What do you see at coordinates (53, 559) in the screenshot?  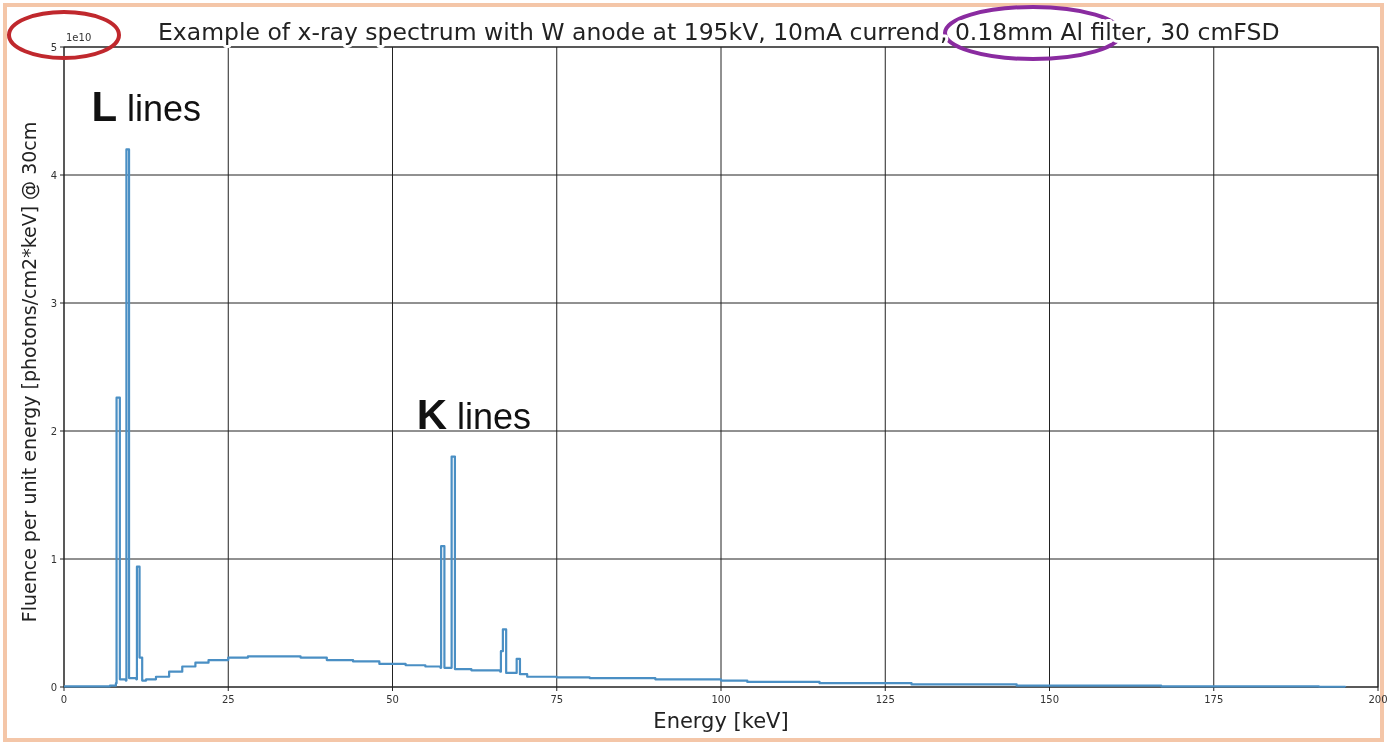 I see `y-tick-label: 1` at bounding box center [53, 559].